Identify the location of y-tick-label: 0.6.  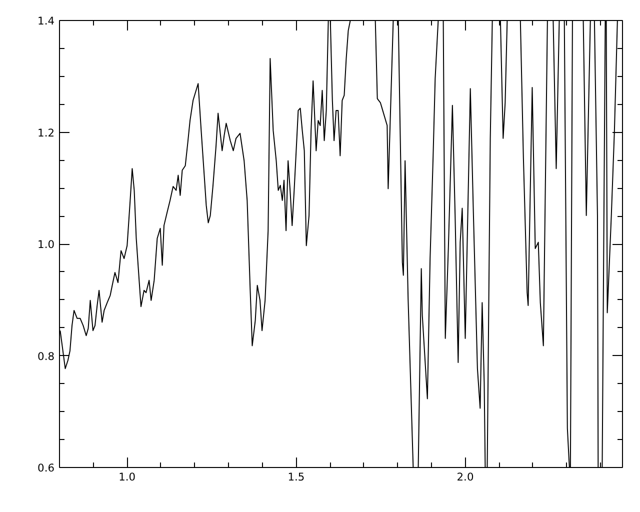
(46, 468).